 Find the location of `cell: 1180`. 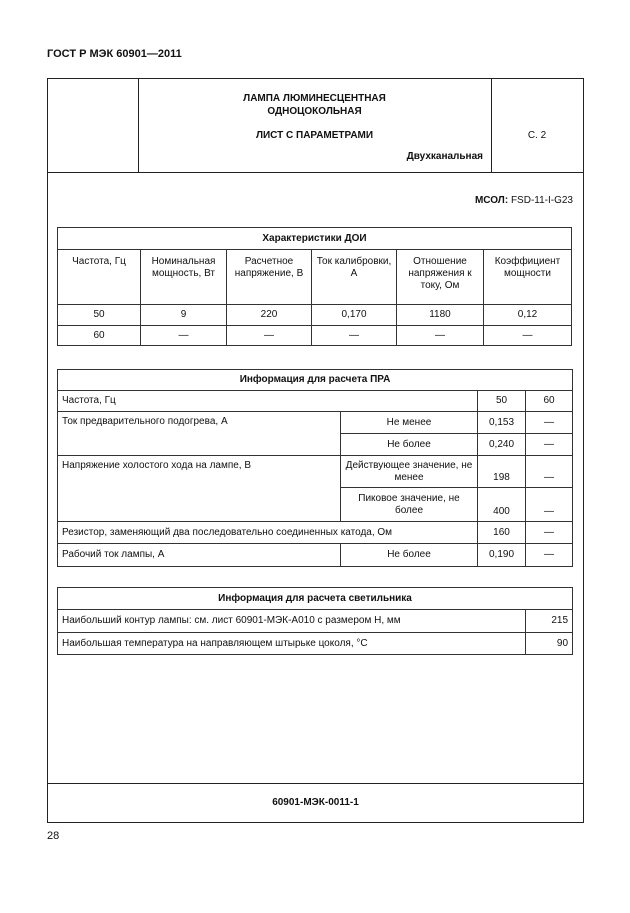

cell: 1180 is located at coordinates (440, 315).